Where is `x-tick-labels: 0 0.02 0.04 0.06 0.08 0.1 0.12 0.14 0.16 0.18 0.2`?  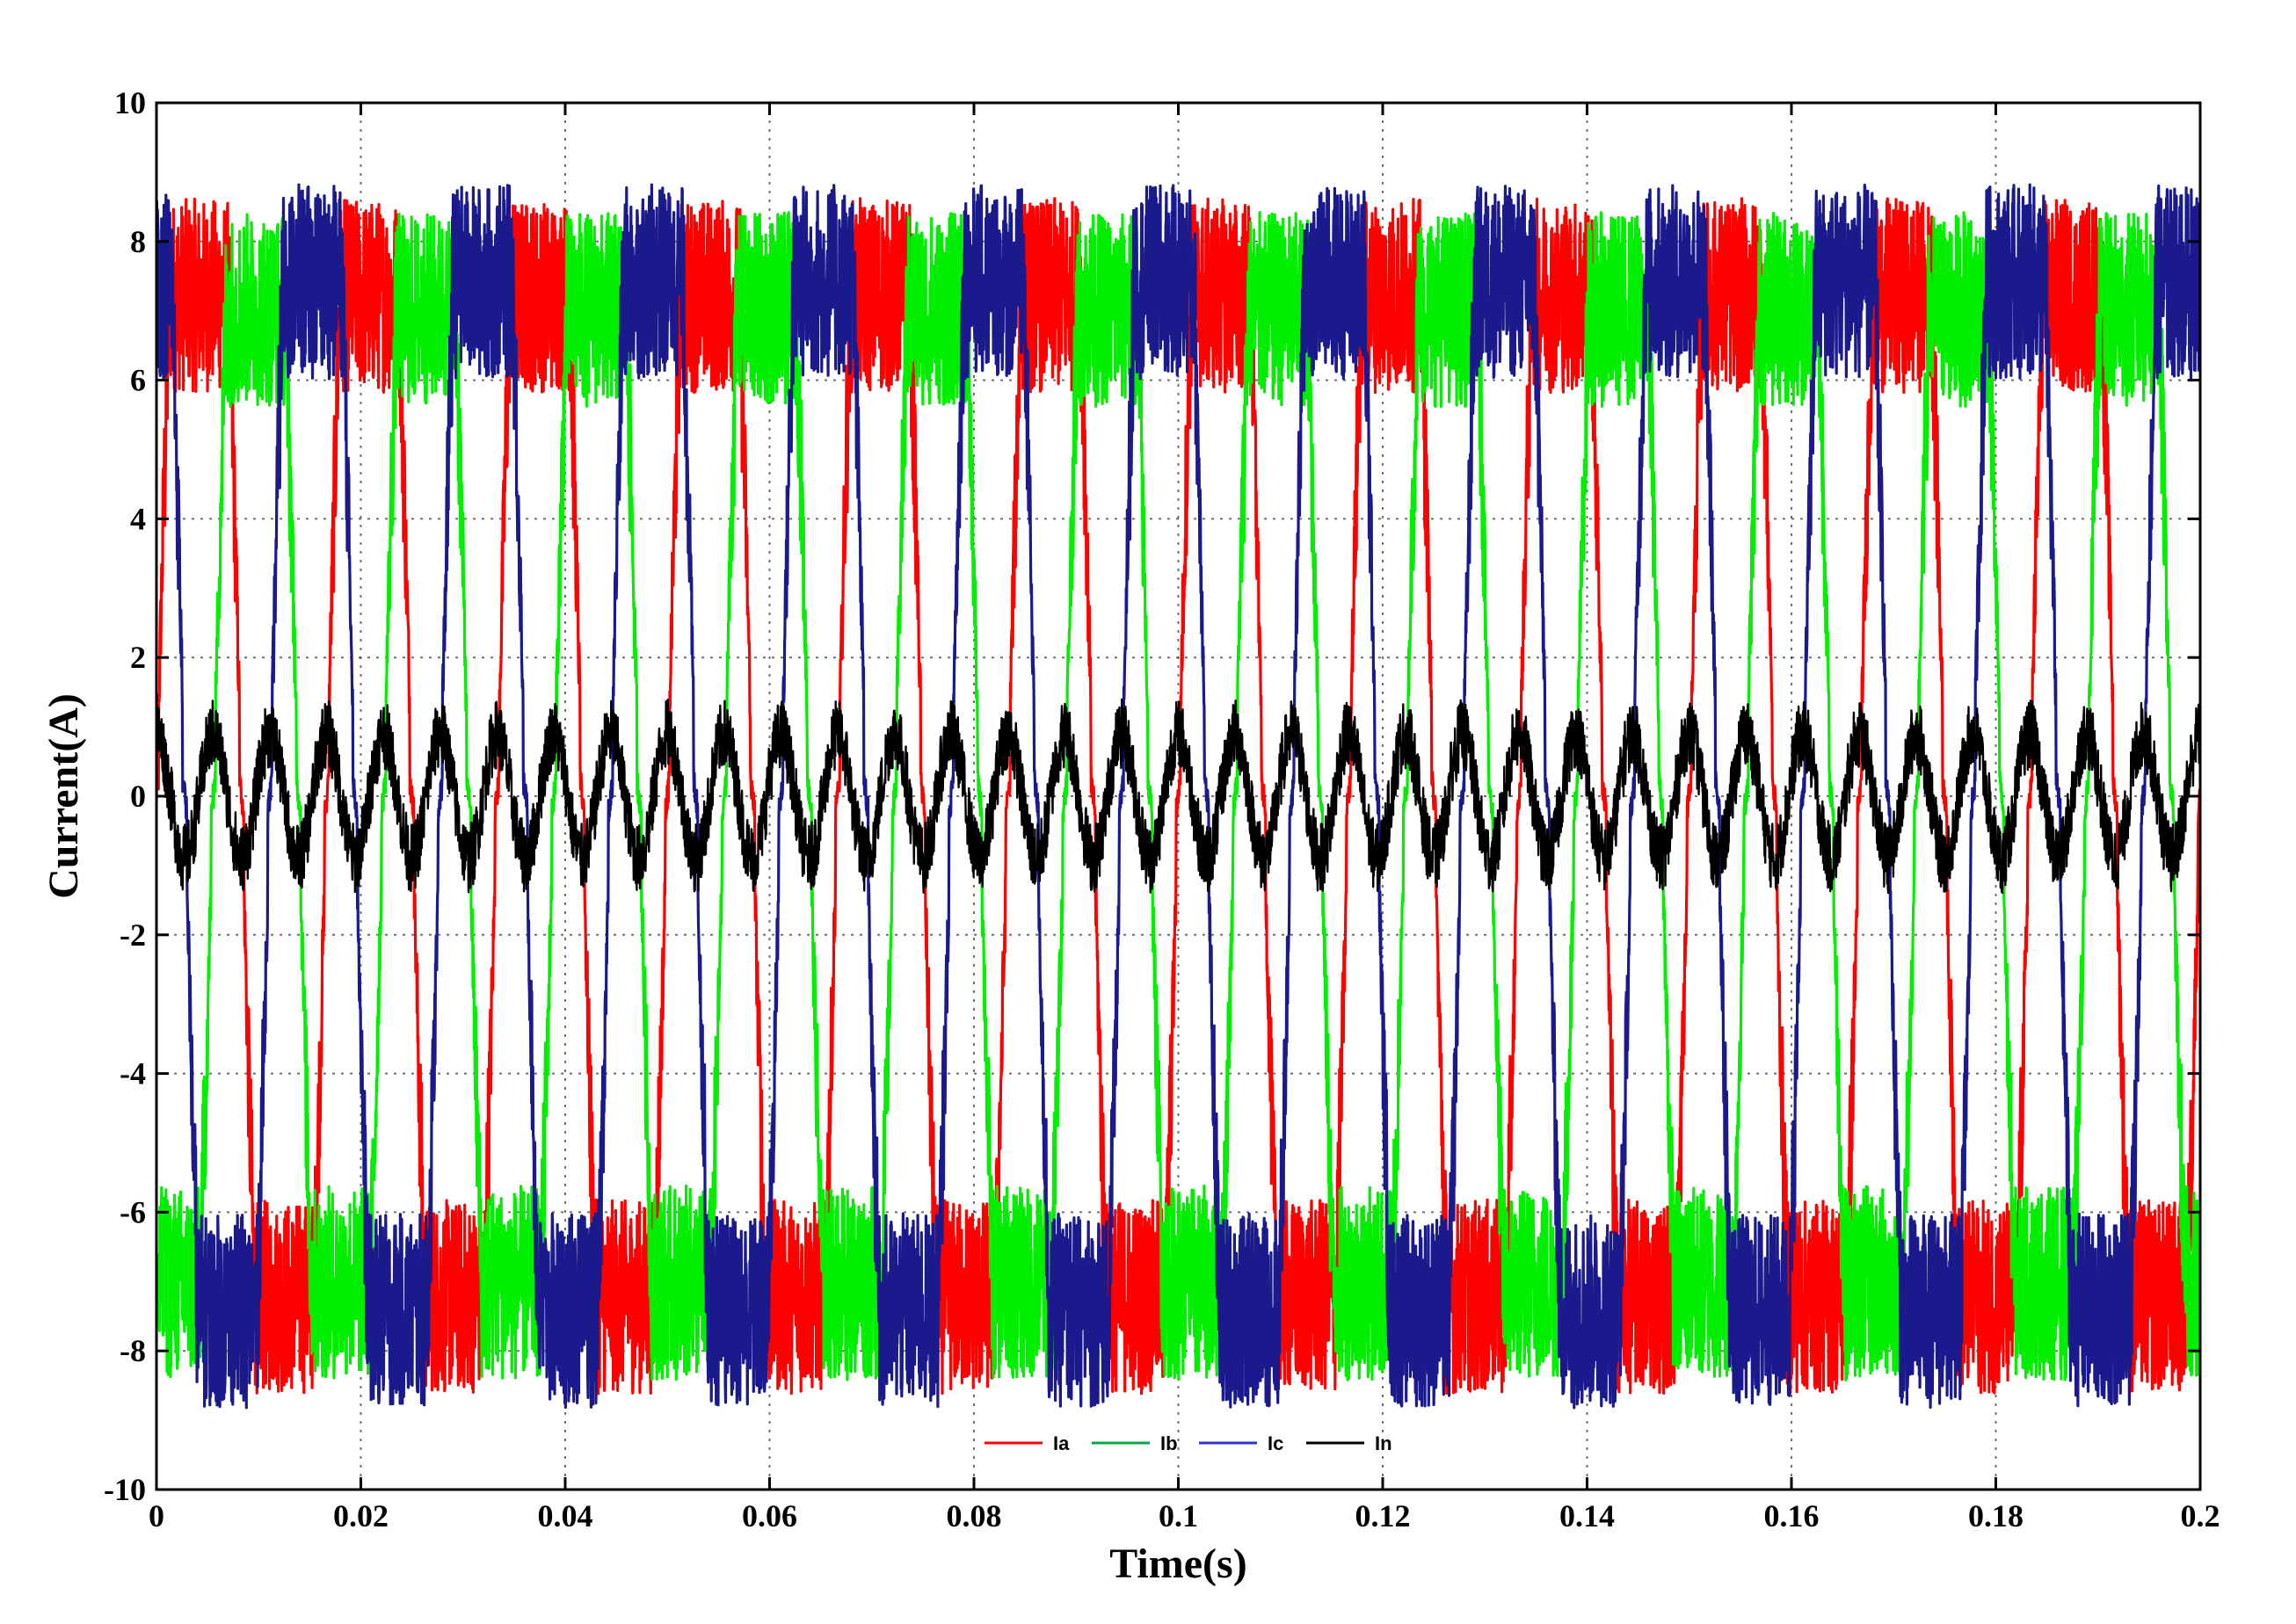
x-tick-labels: 0 0.02 0.04 0.06 0.08 0.1 0.12 0.14 0.16 0.18 0.2 is located at coordinates (1184, 1515).